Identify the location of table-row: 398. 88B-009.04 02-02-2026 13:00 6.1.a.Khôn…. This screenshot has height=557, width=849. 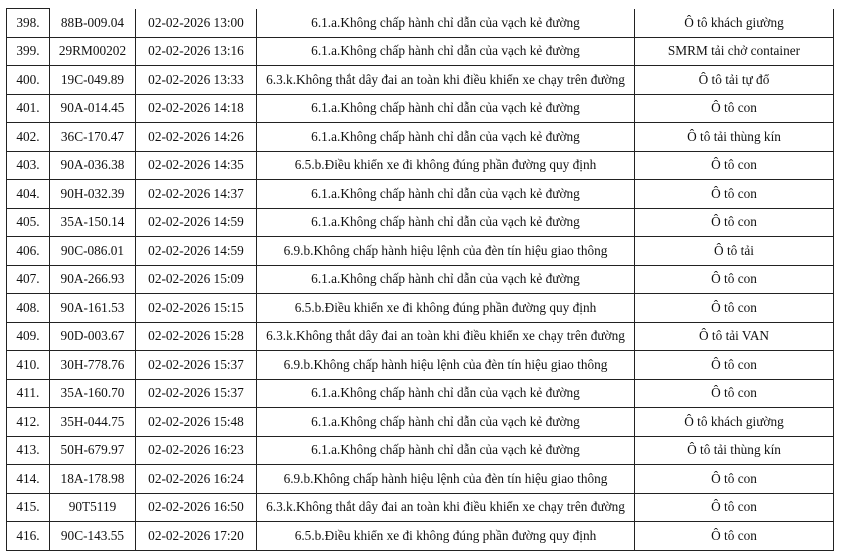
(420, 23).